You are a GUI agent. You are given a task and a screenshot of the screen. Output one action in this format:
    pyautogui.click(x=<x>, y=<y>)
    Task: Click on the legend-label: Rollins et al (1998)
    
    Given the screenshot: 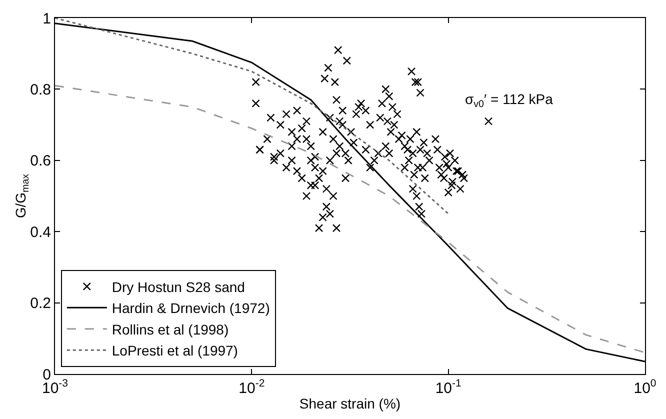 What is the action you would take?
    pyautogui.click(x=170, y=329)
    